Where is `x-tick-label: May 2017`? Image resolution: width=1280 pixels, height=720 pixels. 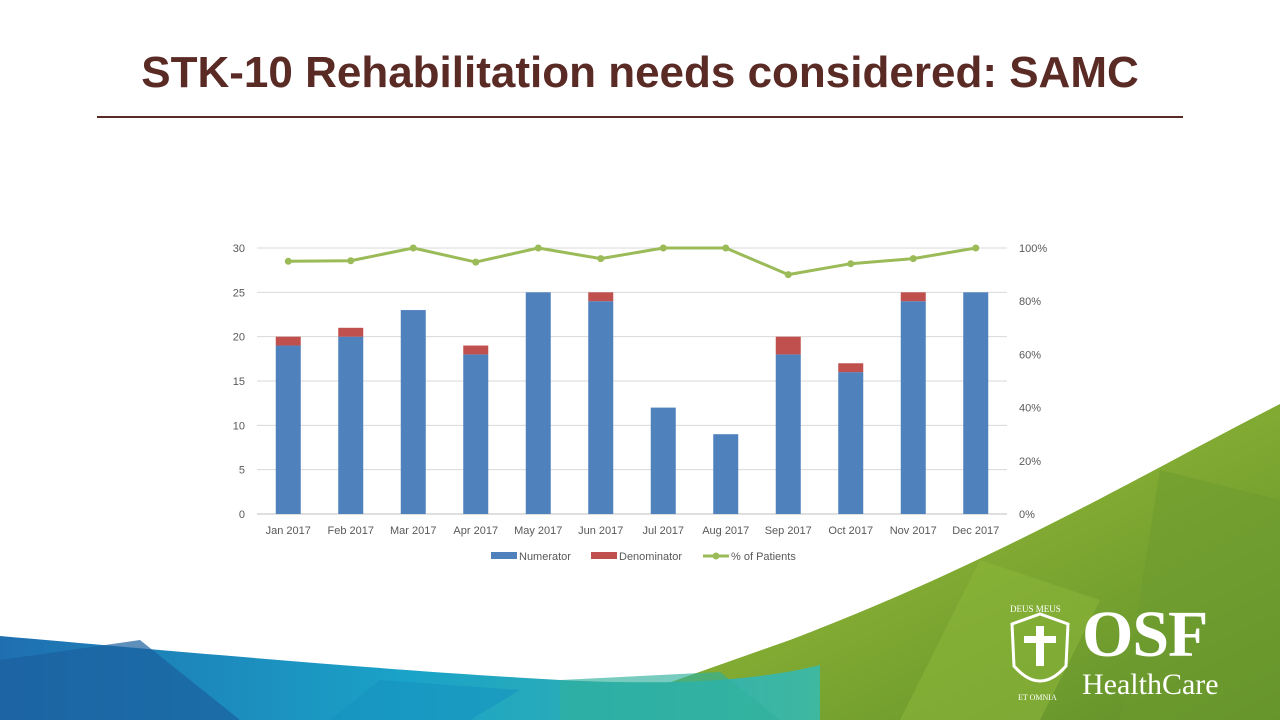 x-tick-label: May 2017 is located at coordinates (538, 531).